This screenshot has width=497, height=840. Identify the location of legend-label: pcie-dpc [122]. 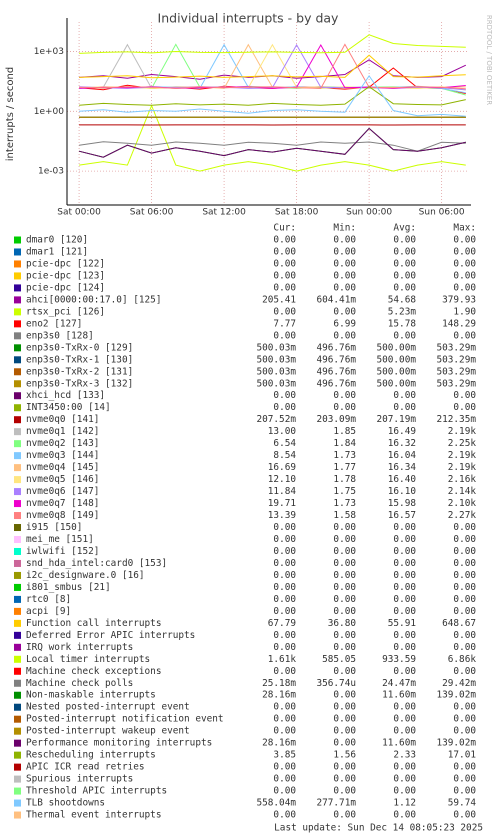
(65, 263).